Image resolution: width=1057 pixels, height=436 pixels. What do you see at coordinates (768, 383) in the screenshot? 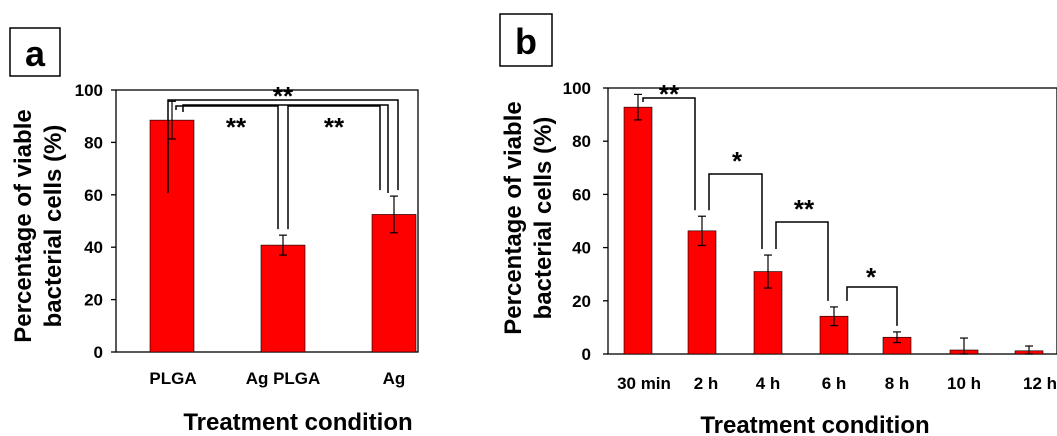
I see `panel-b-category-label: 4 h` at bounding box center [768, 383].